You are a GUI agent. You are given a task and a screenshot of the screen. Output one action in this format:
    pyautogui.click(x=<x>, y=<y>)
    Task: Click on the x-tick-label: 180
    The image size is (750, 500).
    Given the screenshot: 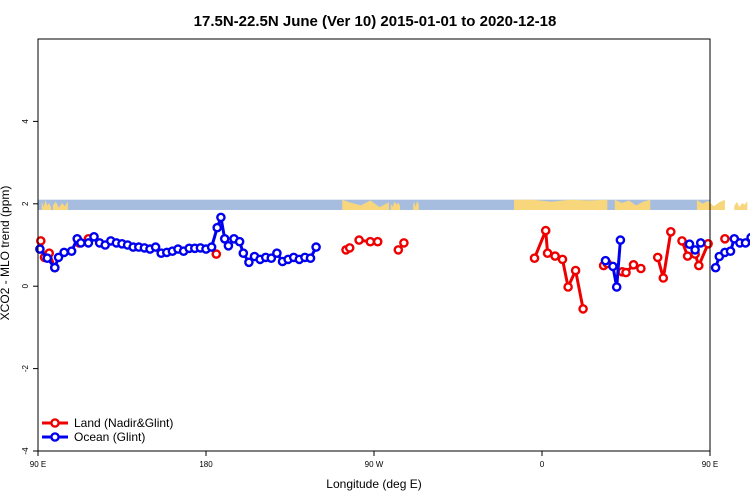 What is the action you would take?
    pyautogui.click(x=206, y=464)
    